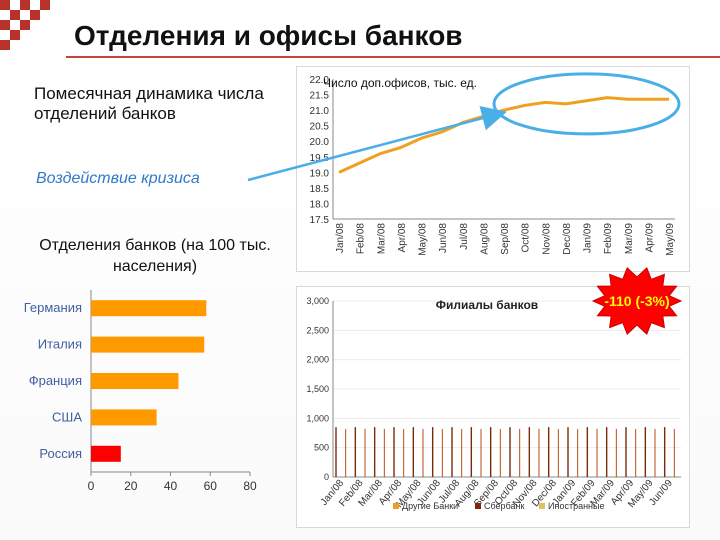  Describe the element at coordinates (400, 83) in the screenshot. I see `line-chart-title: Число доп.офисов, тыс. ед.` at that location.